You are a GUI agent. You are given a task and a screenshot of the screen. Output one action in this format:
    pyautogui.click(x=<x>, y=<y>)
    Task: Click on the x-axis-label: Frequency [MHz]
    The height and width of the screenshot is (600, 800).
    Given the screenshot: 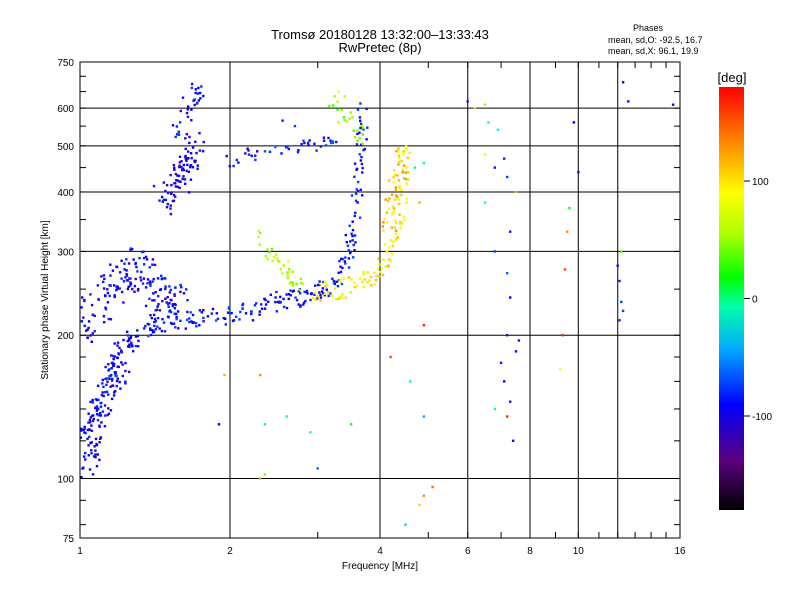 What is the action you would take?
    pyautogui.click(x=380, y=566)
    